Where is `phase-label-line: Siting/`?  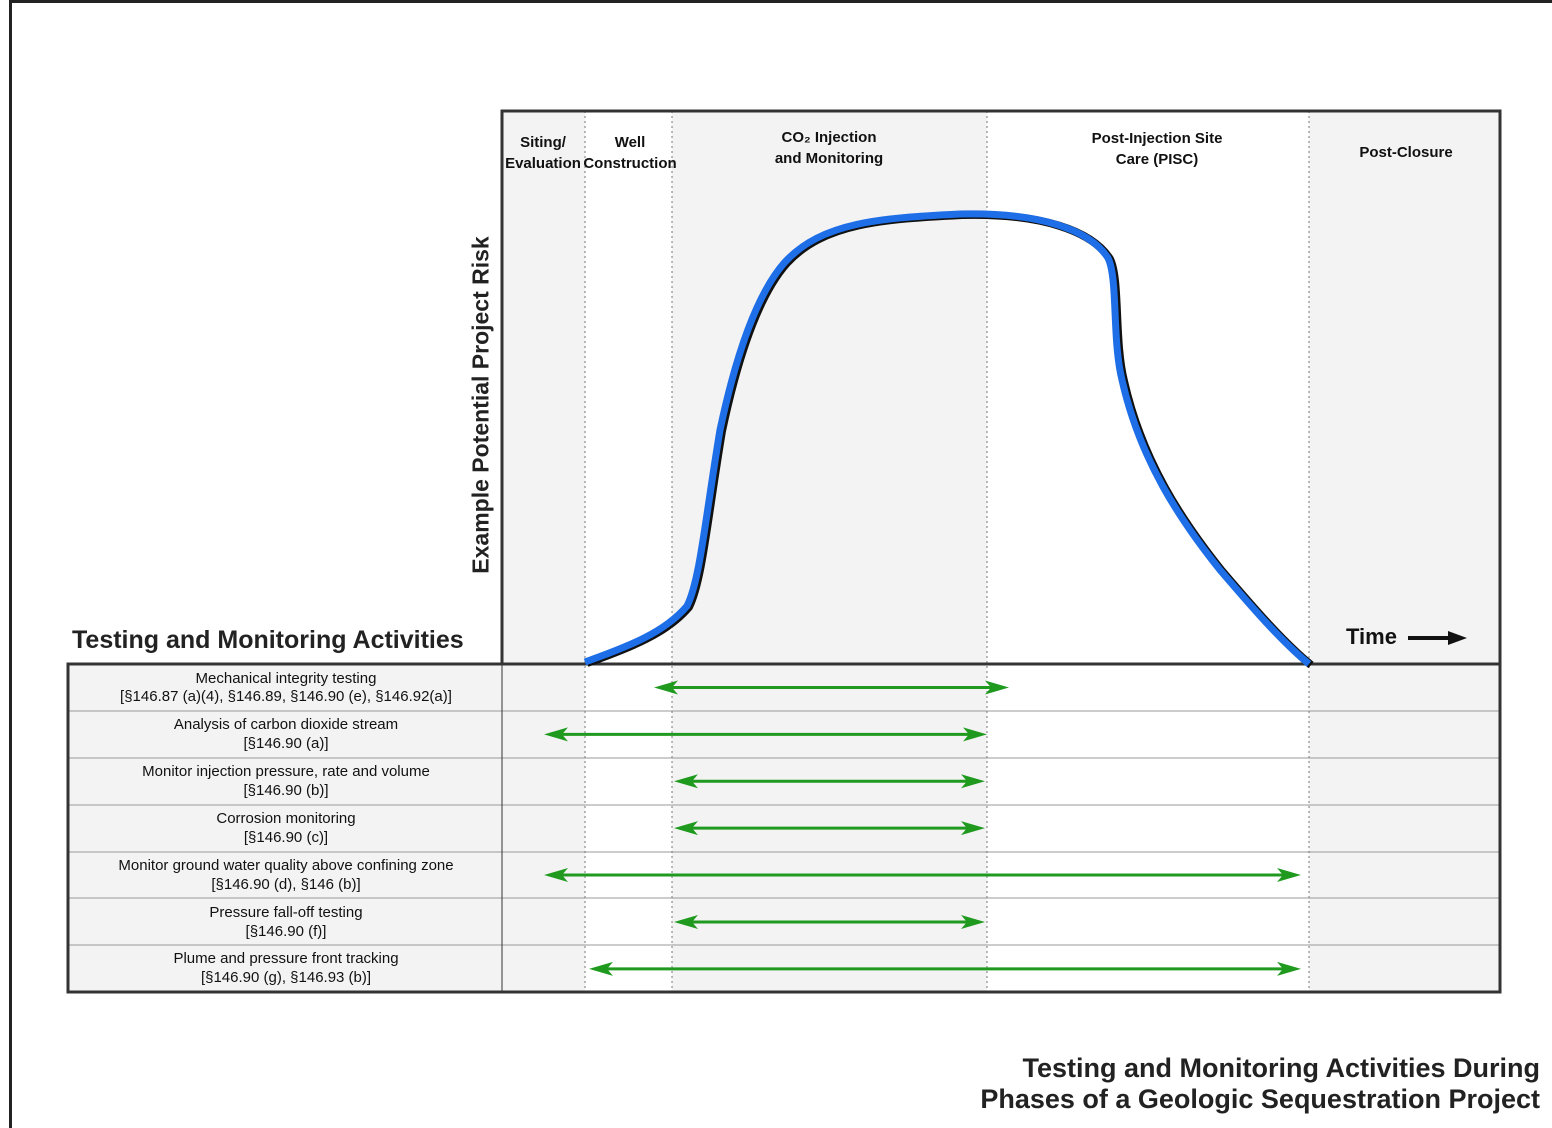 phase-label-line: Siting/ is located at coordinates (543, 142).